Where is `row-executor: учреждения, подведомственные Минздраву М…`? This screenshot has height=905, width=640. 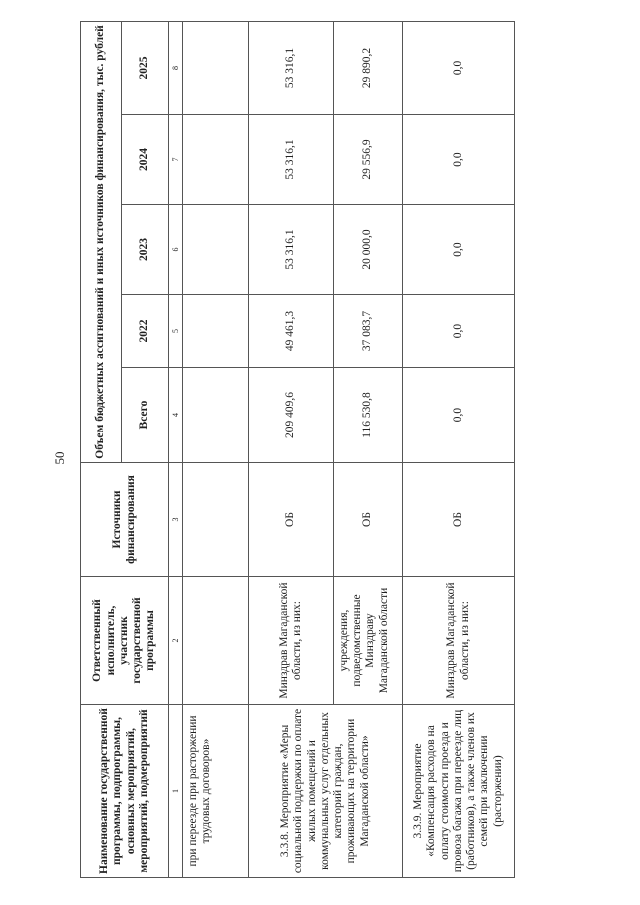
row-executor: учреждения, подведомственные Минздраву М… is located at coordinates (368, 640).